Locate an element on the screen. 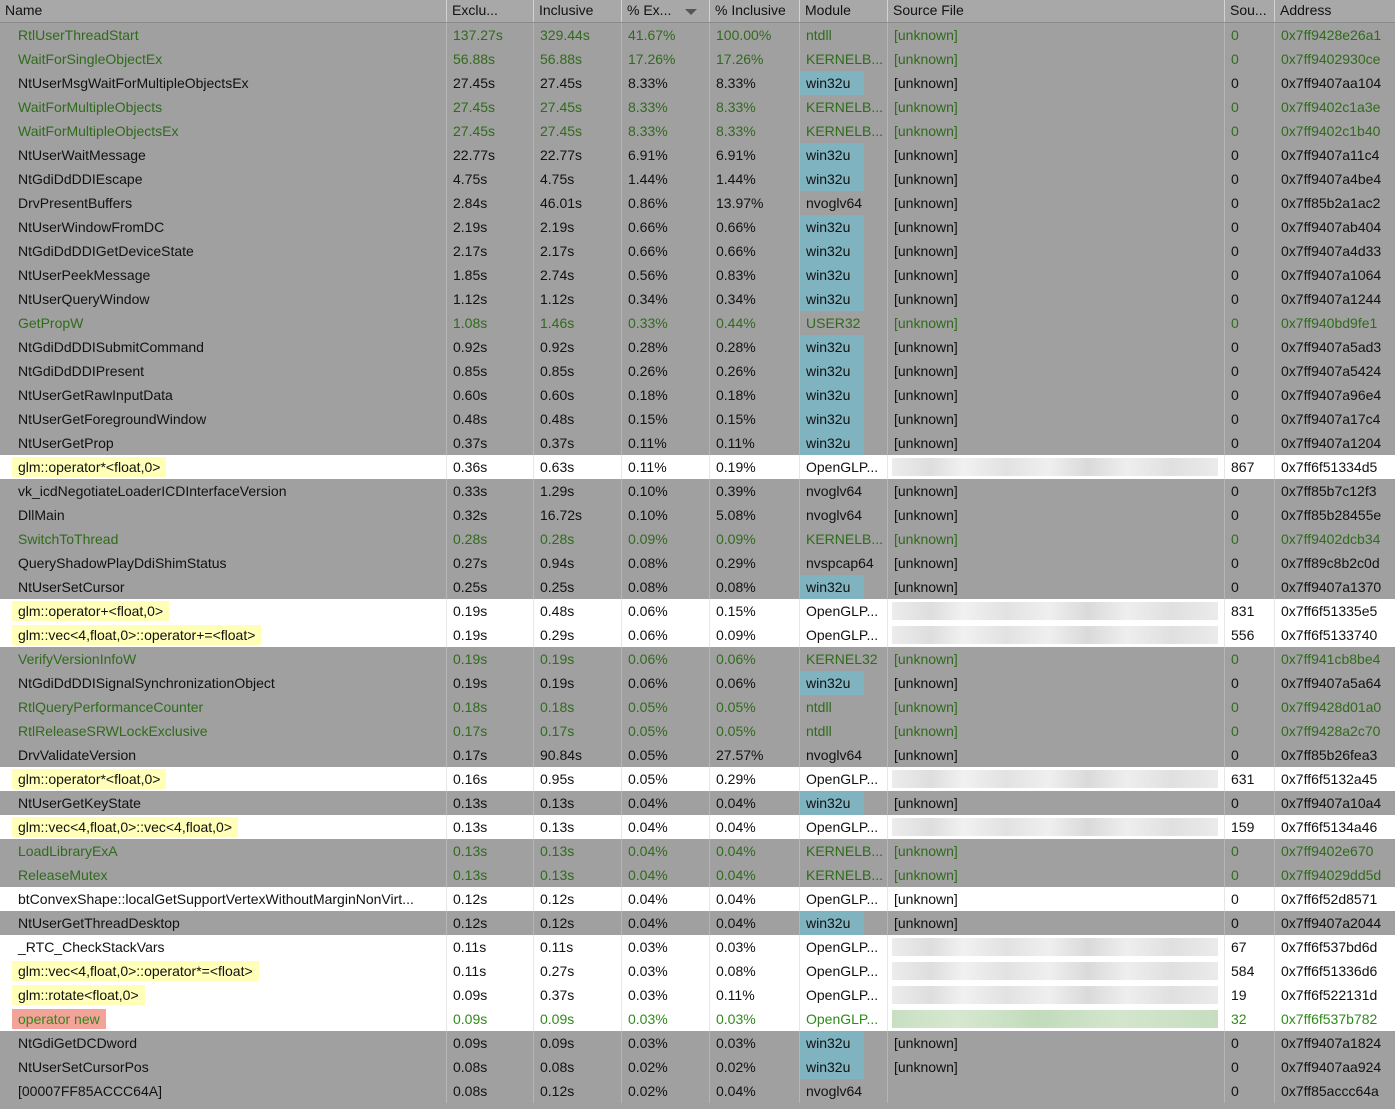  inclusive-time-cell: 0.29s is located at coordinates (578, 635).